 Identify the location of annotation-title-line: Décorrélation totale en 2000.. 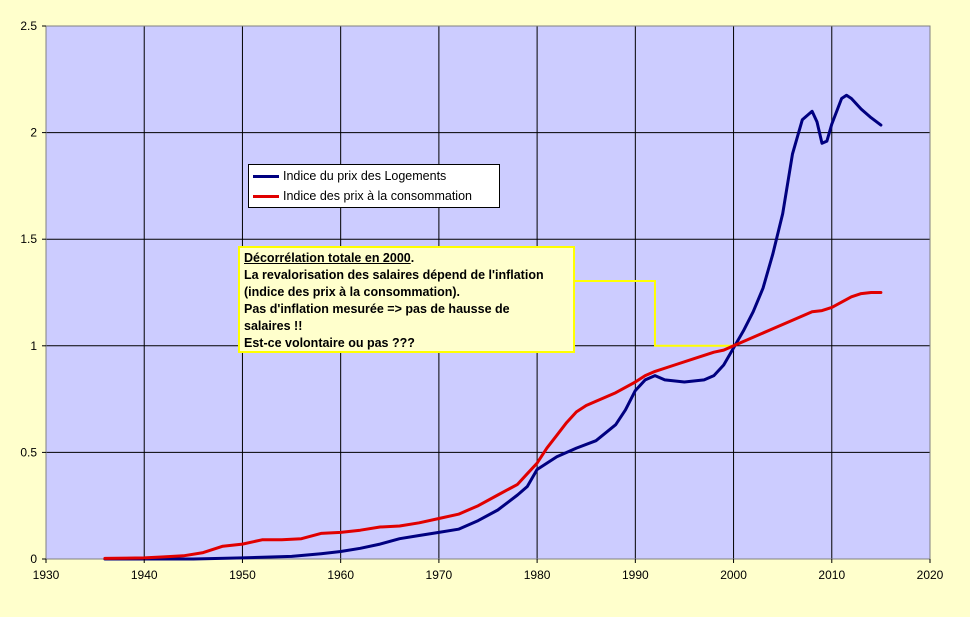
(406, 258).